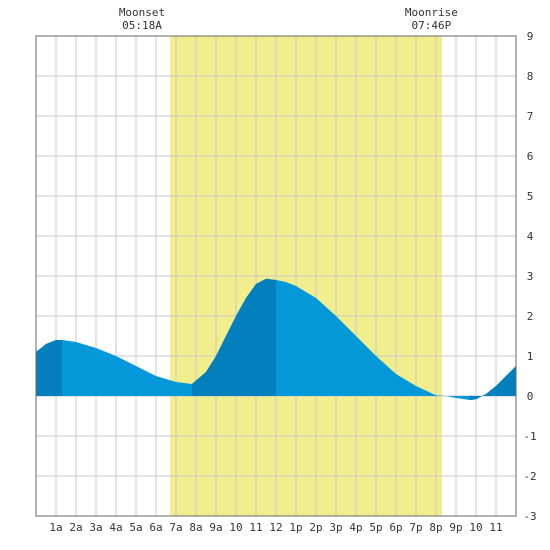 This screenshot has width=550, height=550. Describe the element at coordinates (530, 396) in the screenshot. I see `y-tick-label: 0` at that location.